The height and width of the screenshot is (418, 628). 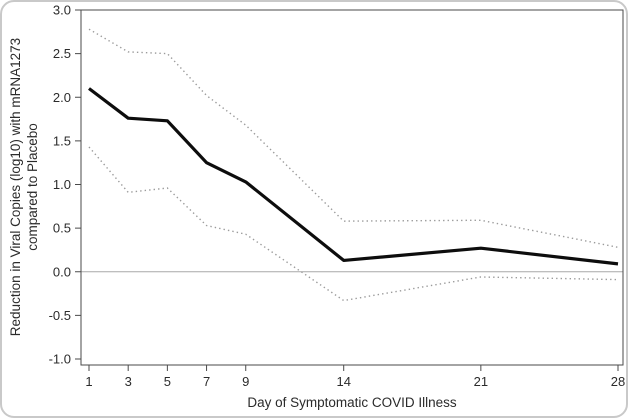 What do you see at coordinates (62, 271) in the screenshot?
I see `y-tick-label: 0.0` at bounding box center [62, 271].